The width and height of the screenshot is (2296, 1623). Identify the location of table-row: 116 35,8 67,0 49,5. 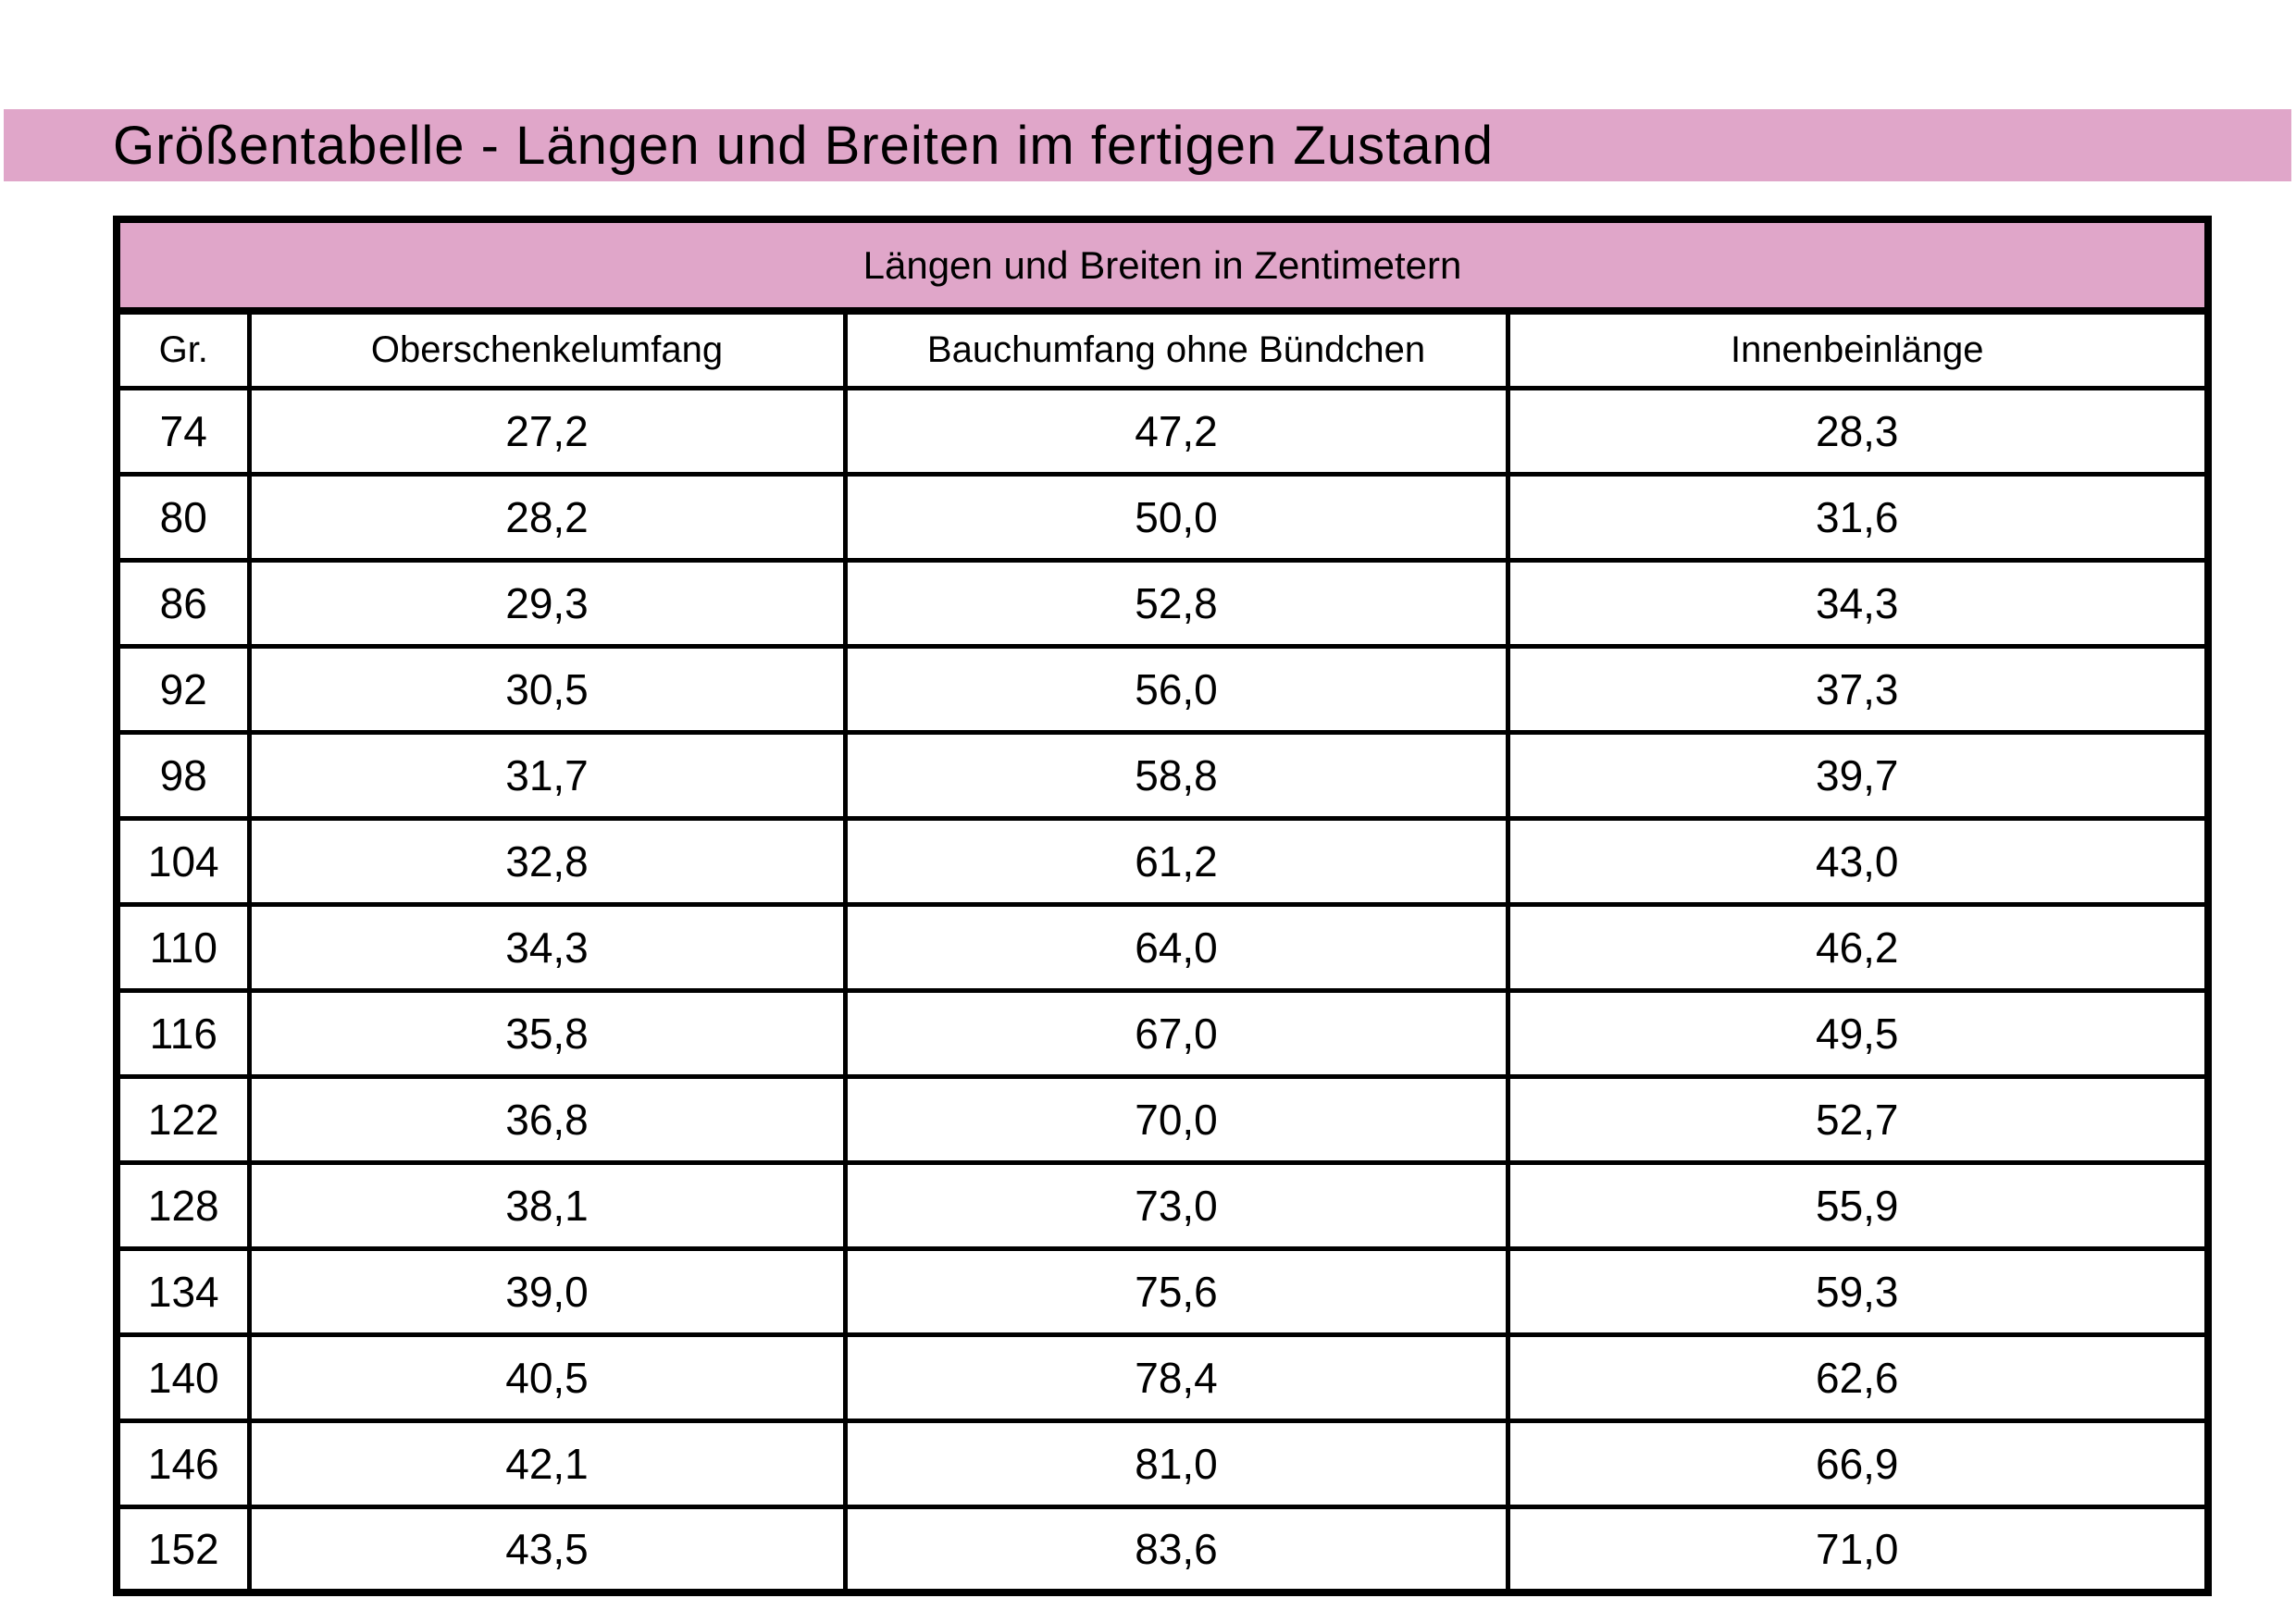
(1163, 1033).